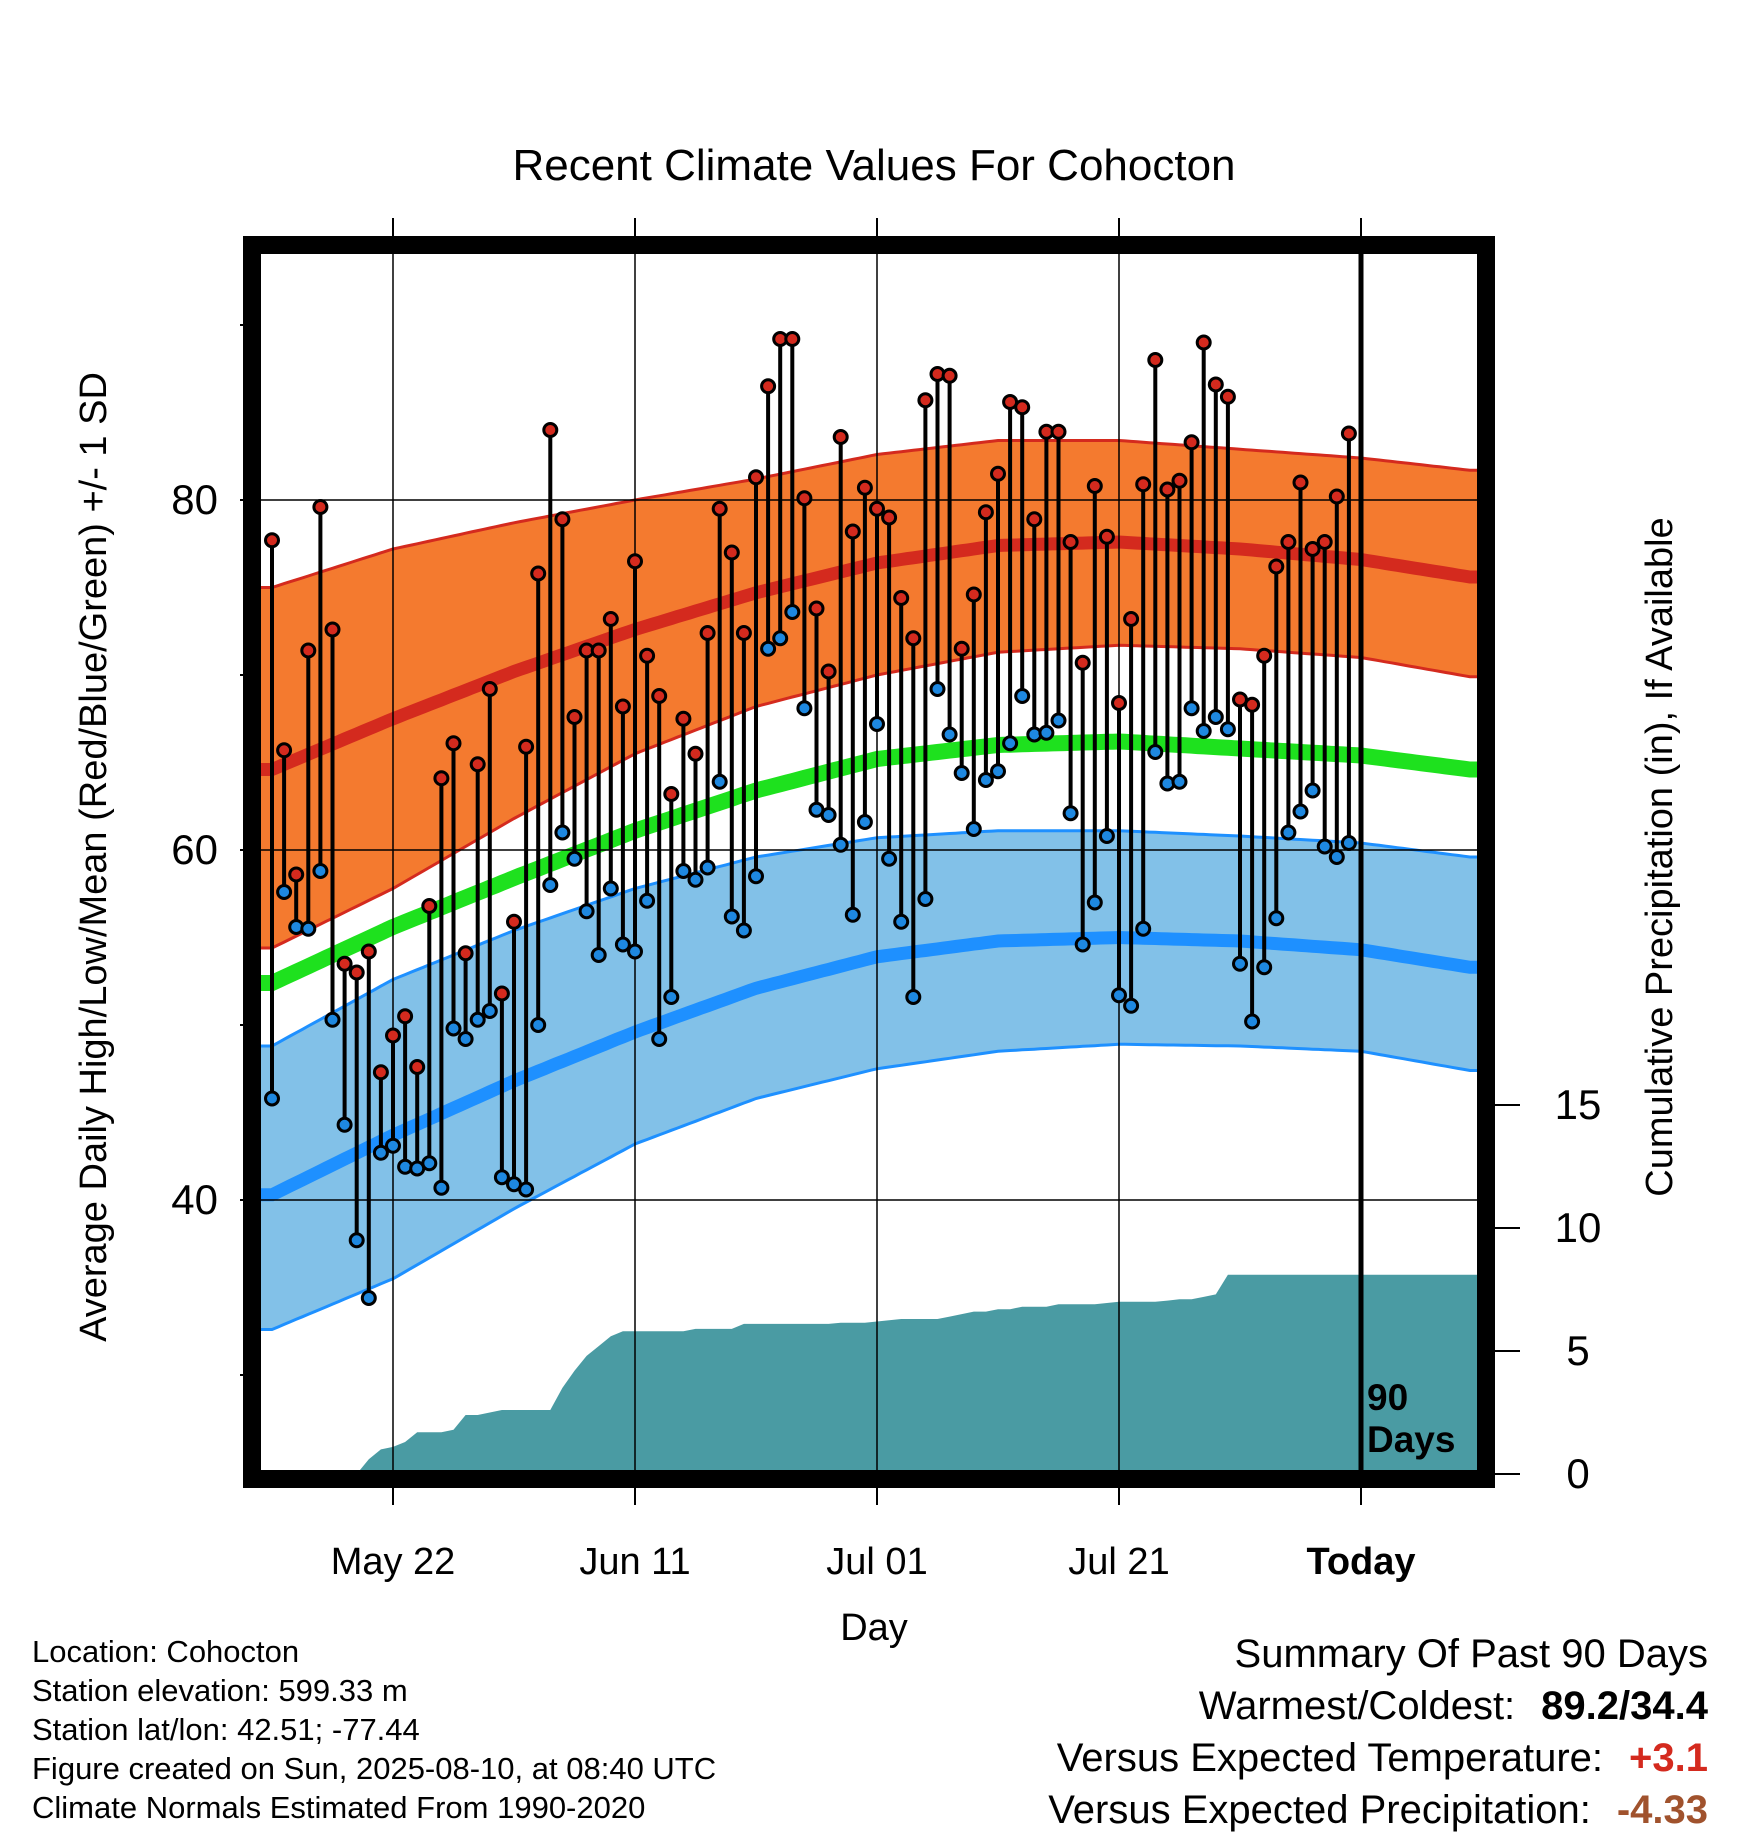 The width and height of the screenshot is (1748, 1836). Describe the element at coordinates (220, 1690) in the screenshot. I see `elevation-text: Station elevation: 599.33 m` at that location.